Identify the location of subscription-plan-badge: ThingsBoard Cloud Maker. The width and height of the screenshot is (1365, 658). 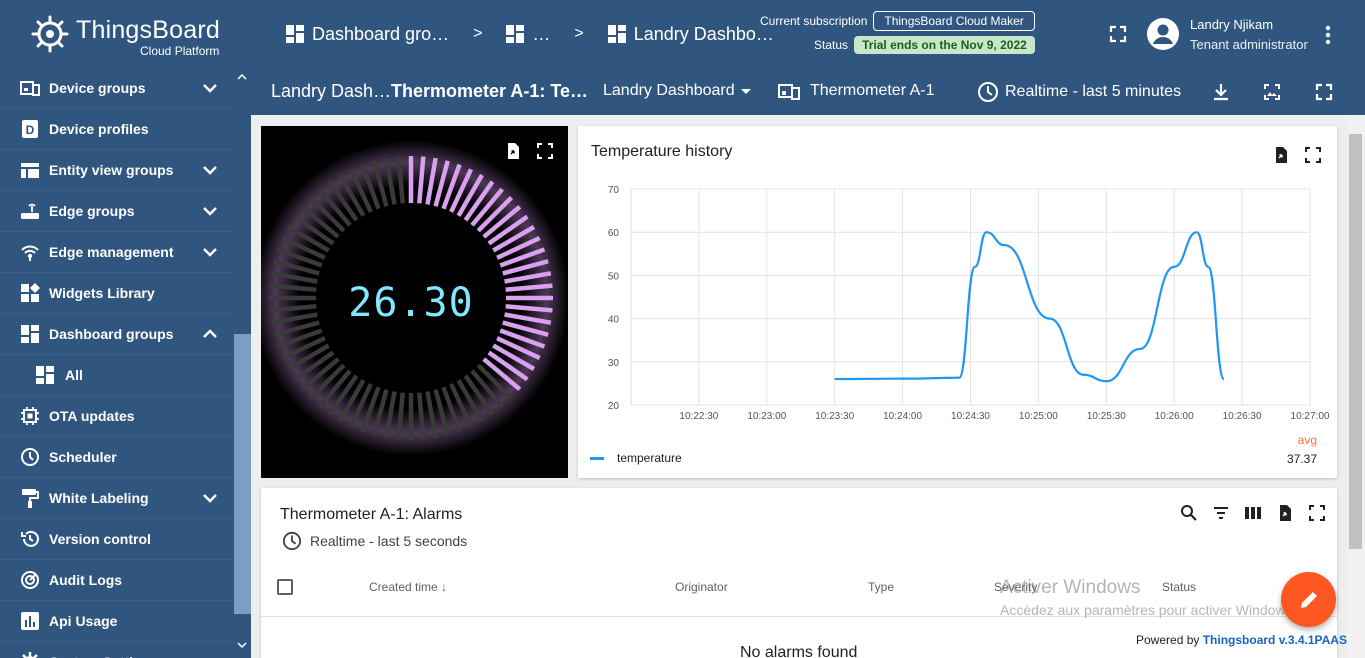
(954, 21).